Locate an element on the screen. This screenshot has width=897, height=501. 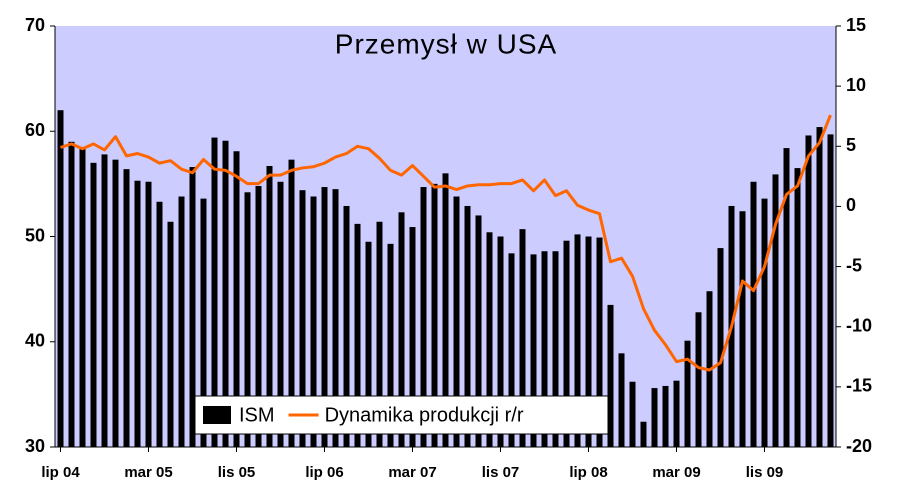
y2-tick-label: 10 is located at coordinates (856, 85).